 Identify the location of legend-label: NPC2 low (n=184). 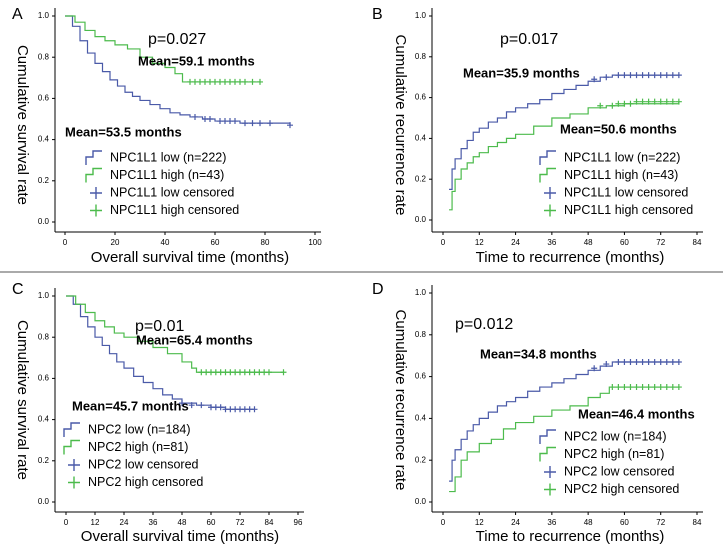
(615, 436).